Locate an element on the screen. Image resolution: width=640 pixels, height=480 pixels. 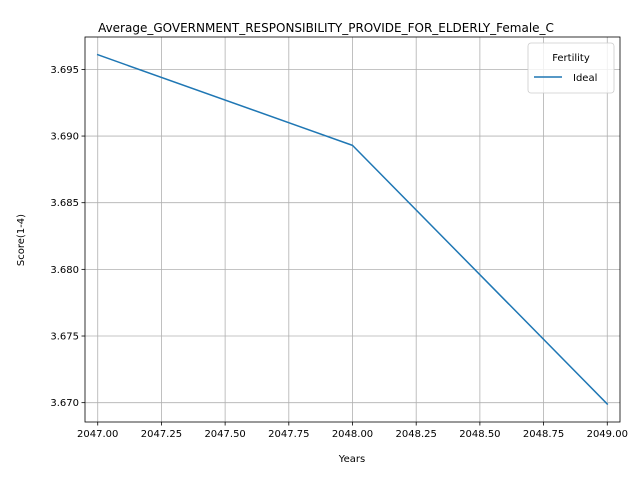
y-tick-label: 3.670 is located at coordinates (64, 403).